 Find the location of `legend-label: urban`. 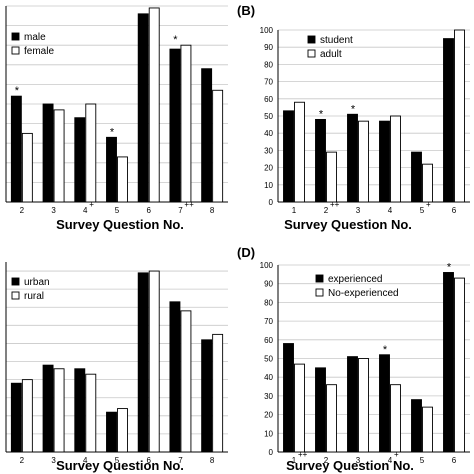

legend-label: urban is located at coordinates (37, 282).